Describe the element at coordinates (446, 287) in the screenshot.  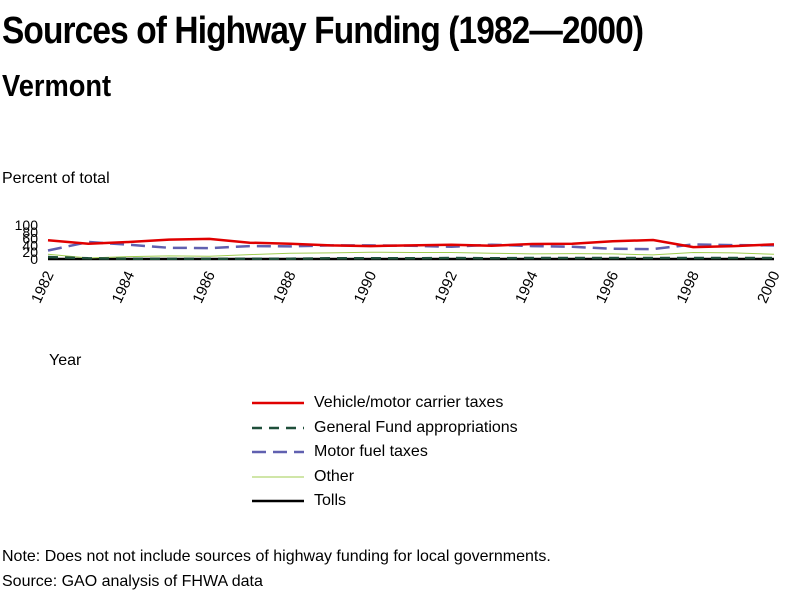
I see `x-tick-label: 1992` at that location.